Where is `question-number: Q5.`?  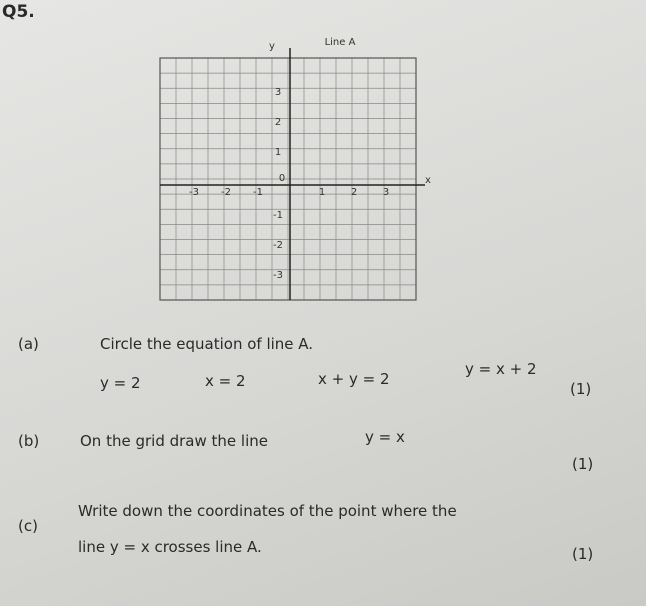 question-number: Q5. is located at coordinates (18, 12).